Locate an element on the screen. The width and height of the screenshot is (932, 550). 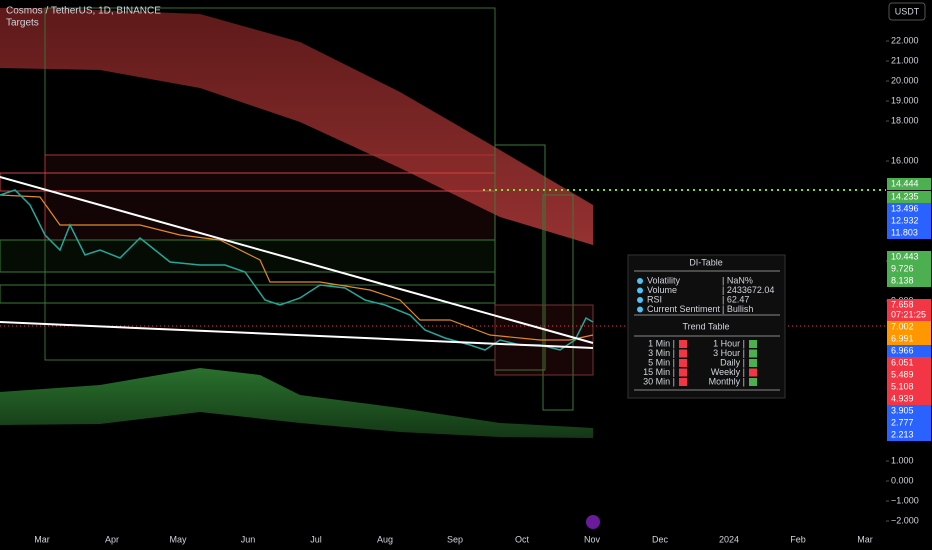
price-tag-label: 6.966 is located at coordinates (902, 350).